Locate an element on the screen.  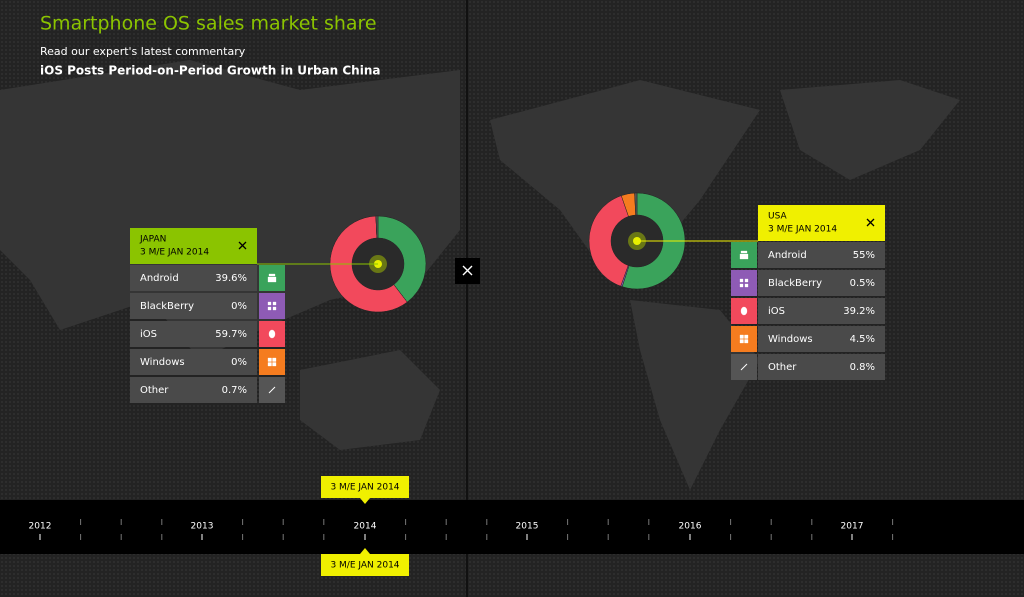
year-label: 2014 is located at coordinates (365, 527).